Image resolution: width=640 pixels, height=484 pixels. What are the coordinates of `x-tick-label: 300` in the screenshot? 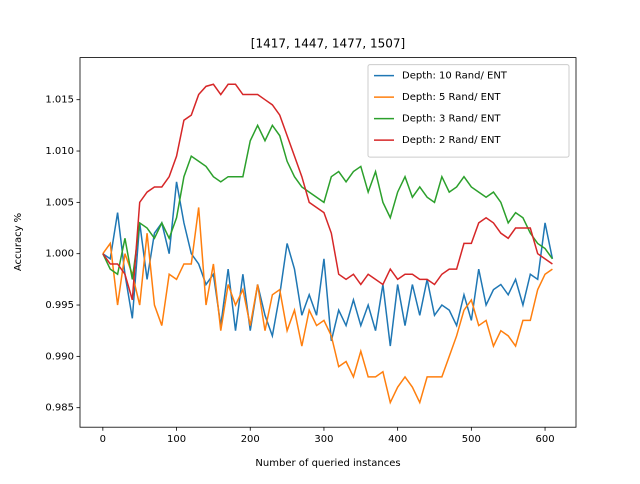 It's located at (323, 439).